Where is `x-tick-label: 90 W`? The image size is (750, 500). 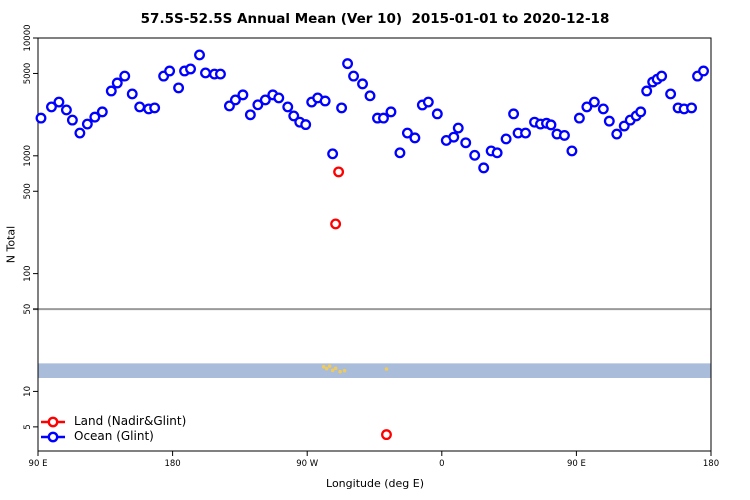
x-tick-label: 90 W is located at coordinates (307, 464).